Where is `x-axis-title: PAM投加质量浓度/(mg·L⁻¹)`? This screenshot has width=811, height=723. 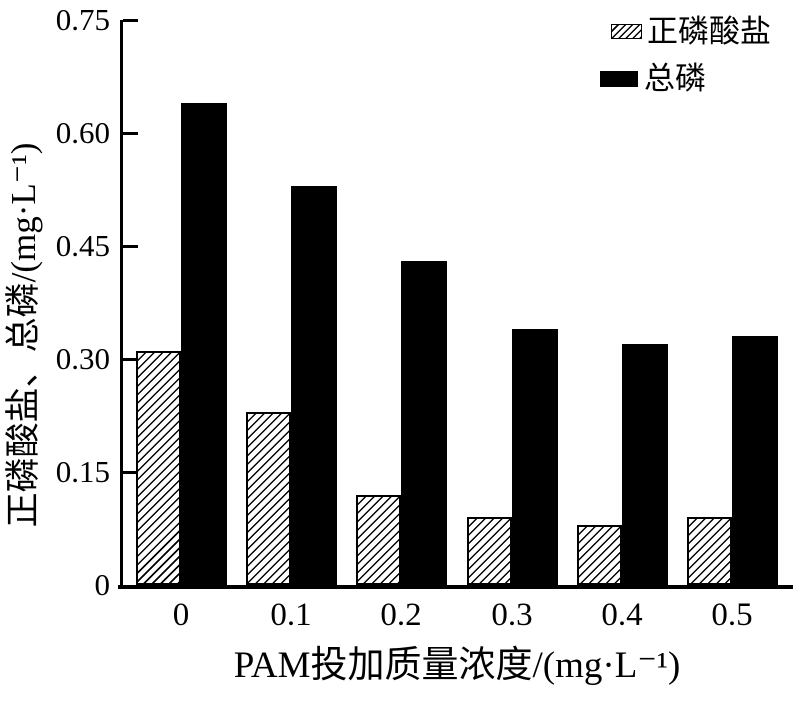 x-axis-title: PAM投加质量浓度/(mg·L⁻¹) is located at coordinates (457, 665).